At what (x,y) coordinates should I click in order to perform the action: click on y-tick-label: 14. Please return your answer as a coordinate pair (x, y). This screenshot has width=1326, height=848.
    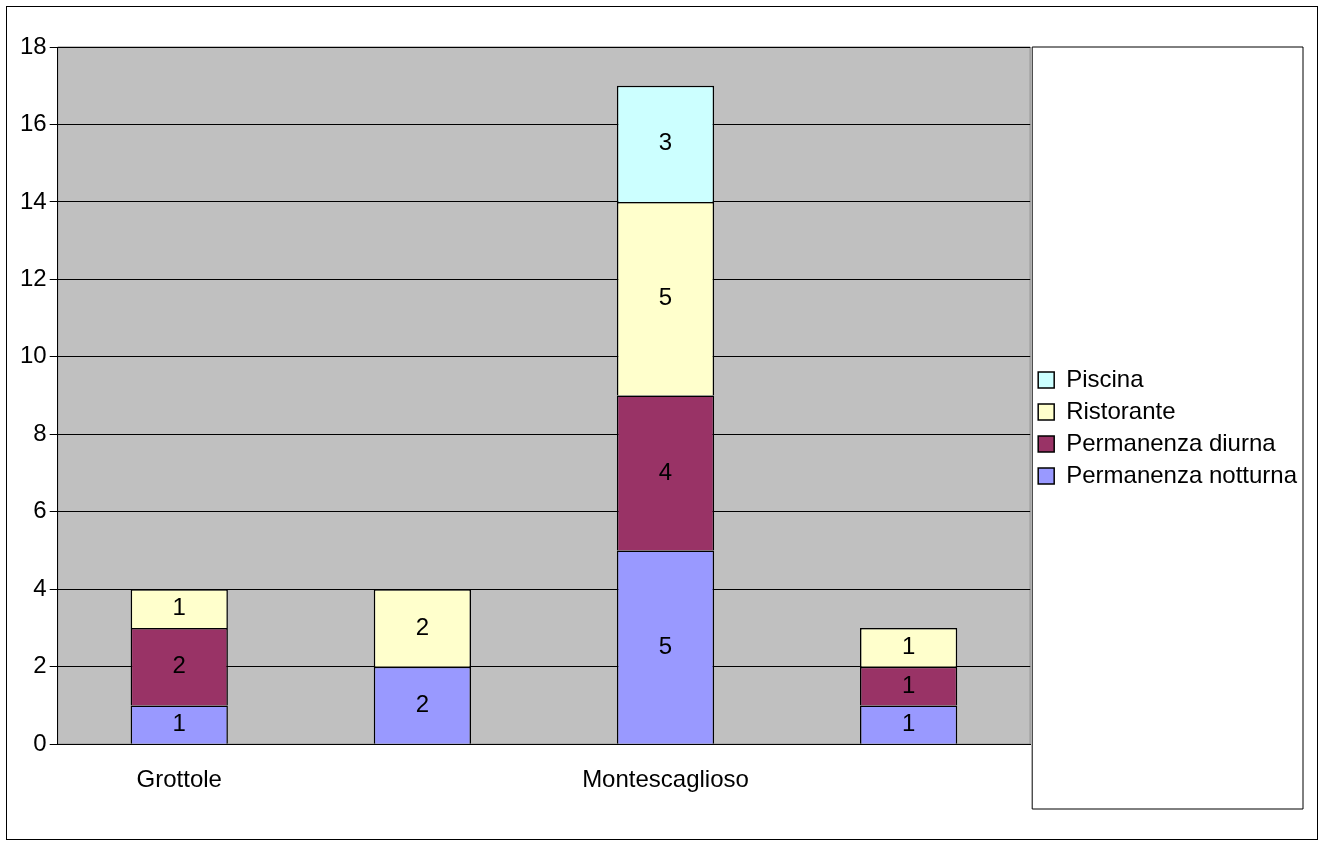
    Looking at the image, I should click on (33, 200).